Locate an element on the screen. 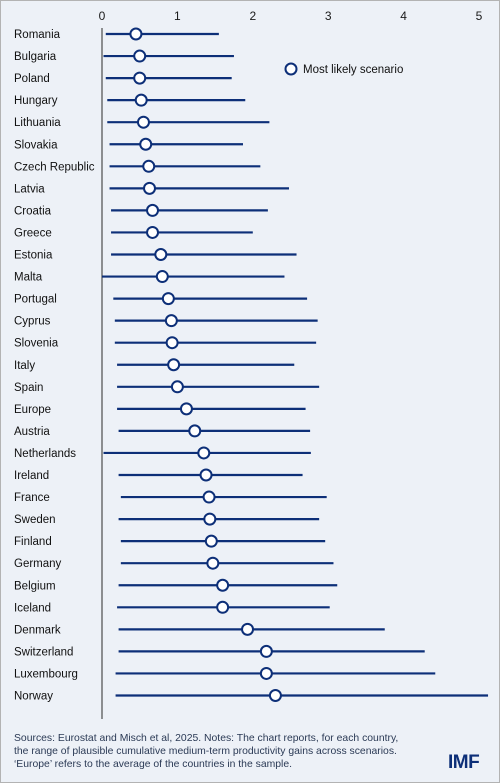 The width and height of the screenshot is (500, 783). category-label: Switzerland is located at coordinates (43, 652).